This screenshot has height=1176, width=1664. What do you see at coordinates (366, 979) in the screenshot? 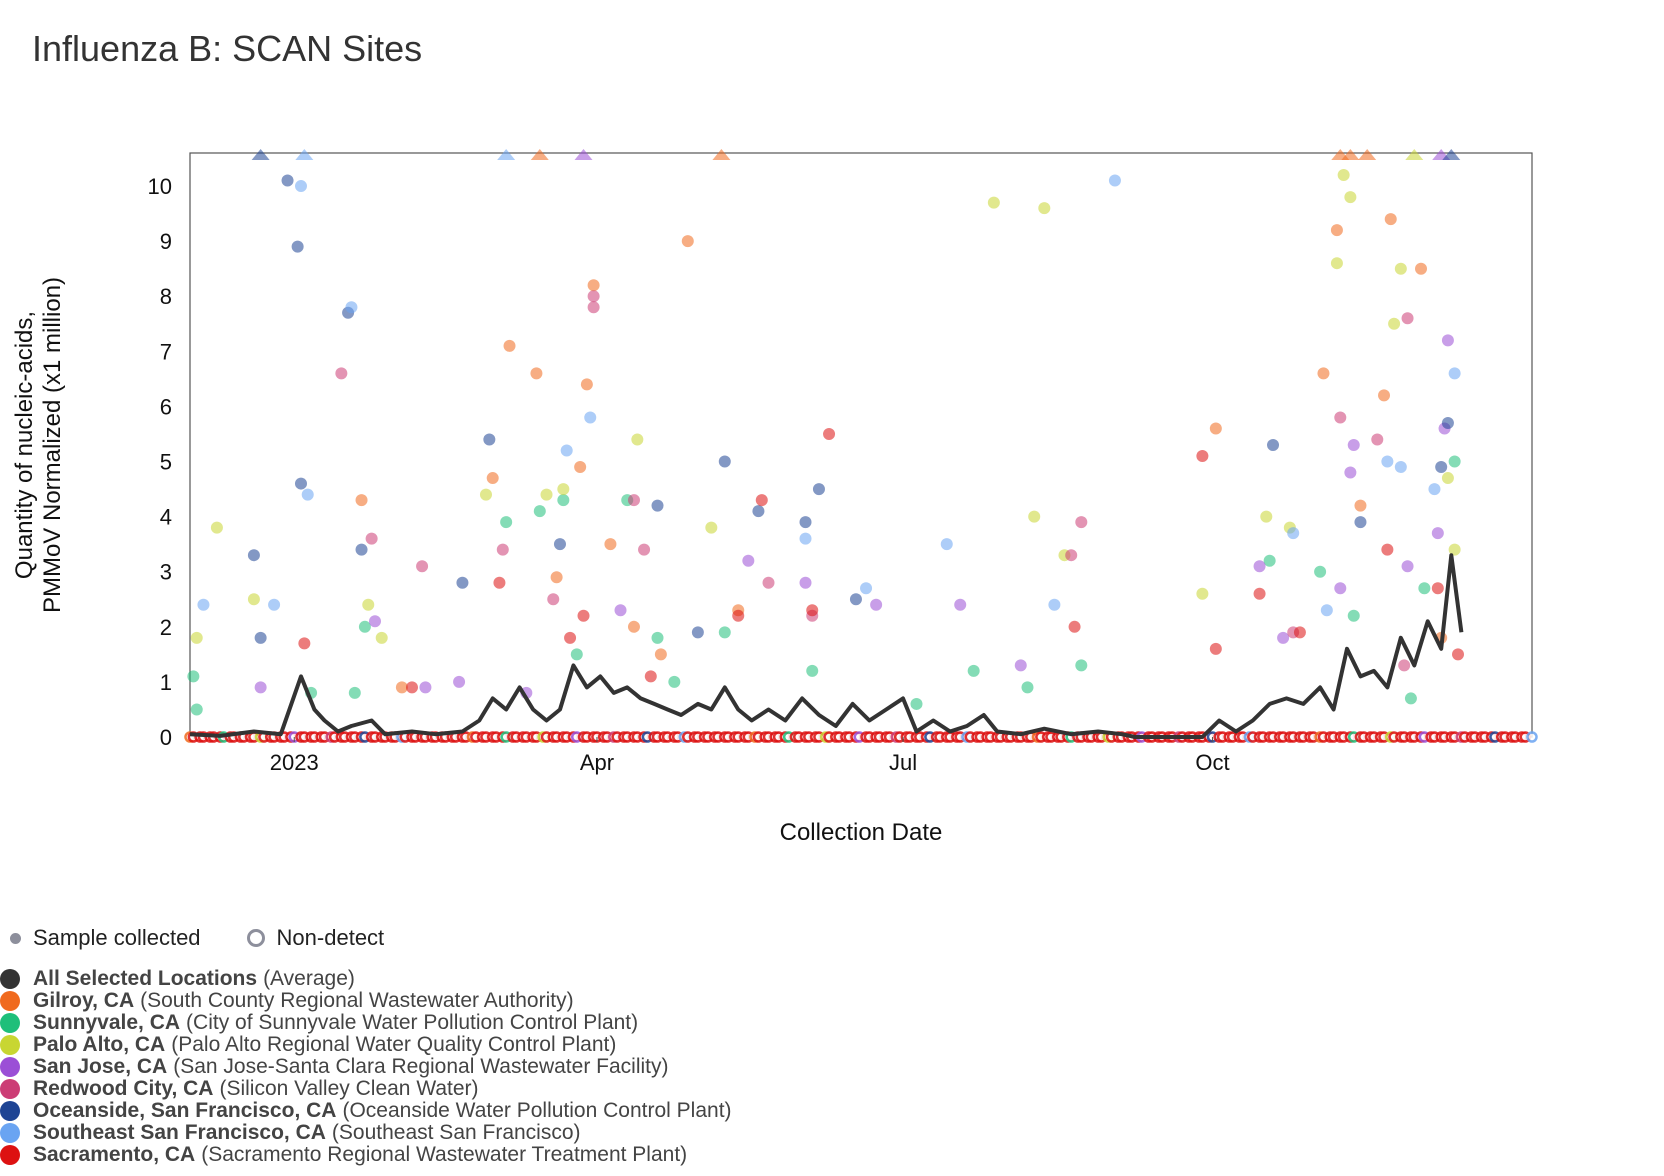
I see `legend-item-location: All Selected Locations (Average)` at bounding box center [366, 979].